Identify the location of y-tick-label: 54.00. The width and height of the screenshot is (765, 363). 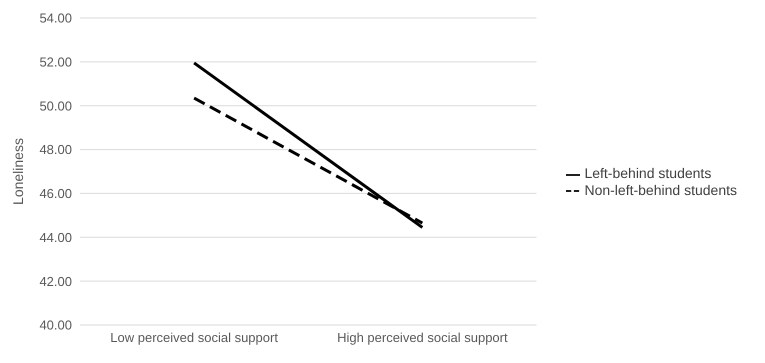
(55, 18).